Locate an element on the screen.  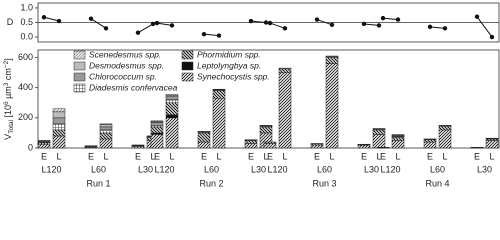
y-tick-label: 400 is located at coordinates (25, 87).